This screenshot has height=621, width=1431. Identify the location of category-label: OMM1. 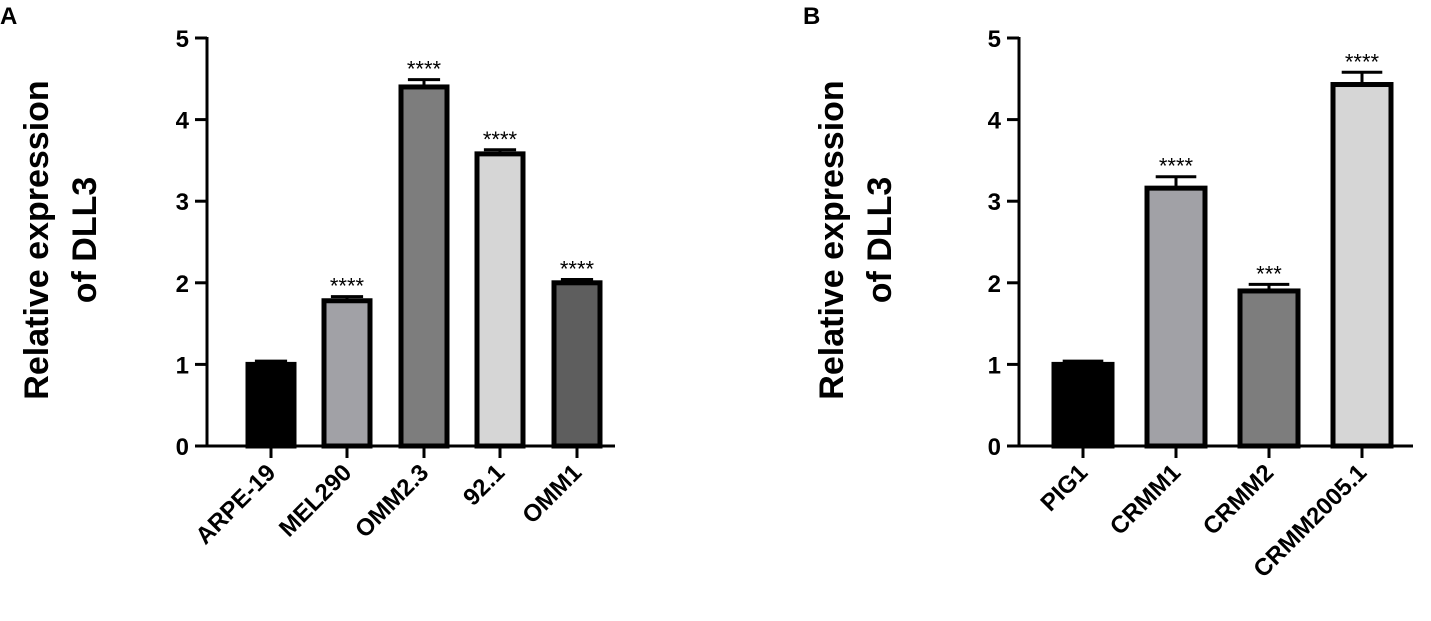
(552, 494).